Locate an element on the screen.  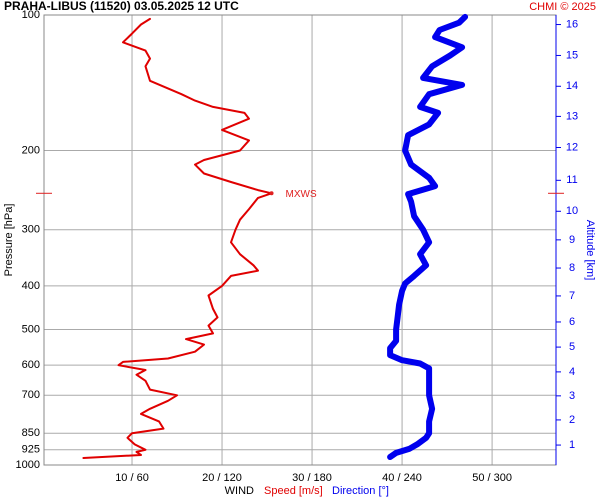
y-tick-label: 100 is located at coordinates (31, 15).